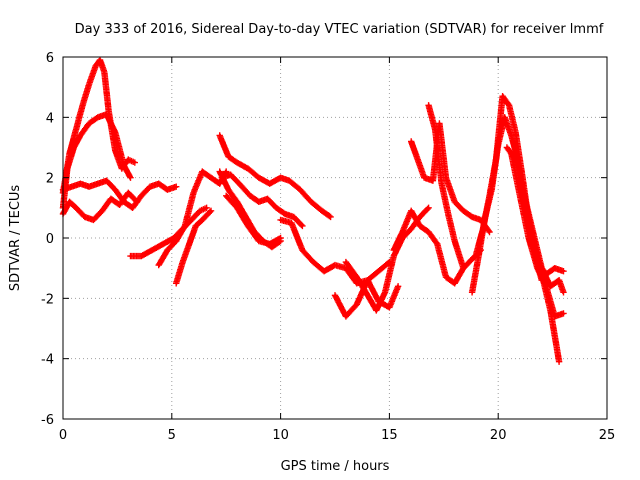 Image resolution: width=640 pixels, height=480 pixels. What do you see at coordinates (47, 360) in the screenshot?
I see `y-tick-label: -4` at bounding box center [47, 360].